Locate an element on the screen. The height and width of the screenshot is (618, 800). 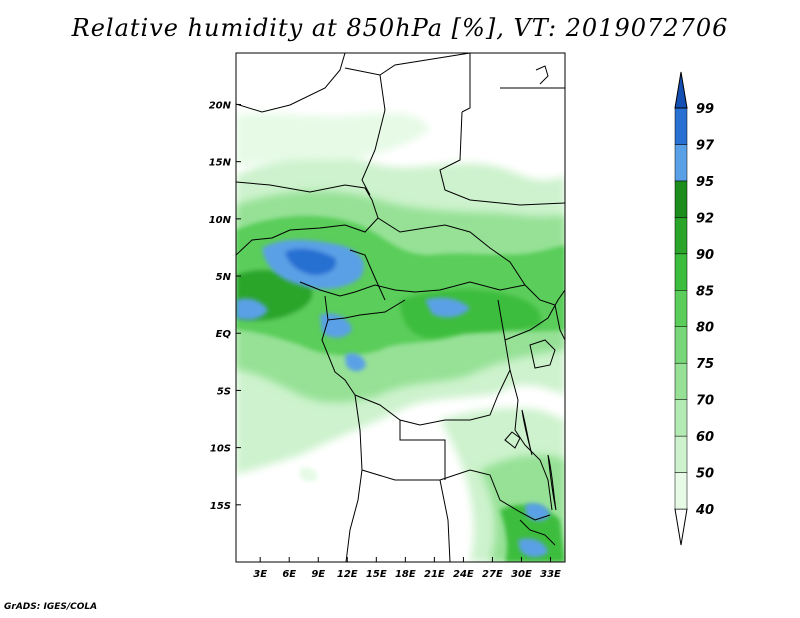
lat-label: 15S is located at coordinates (220, 506).